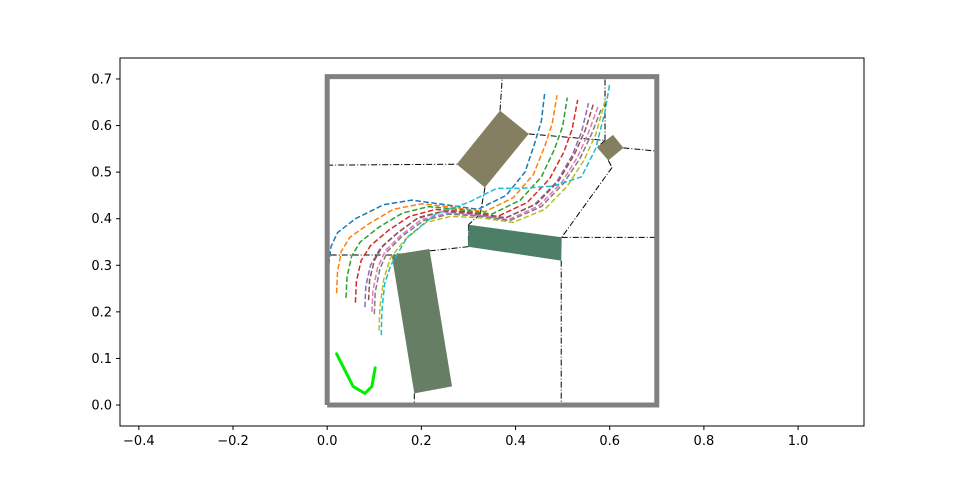 This screenshot has width=960, height=480. I want to click on x-tick-label-3: 0.2, so click(421, 441).